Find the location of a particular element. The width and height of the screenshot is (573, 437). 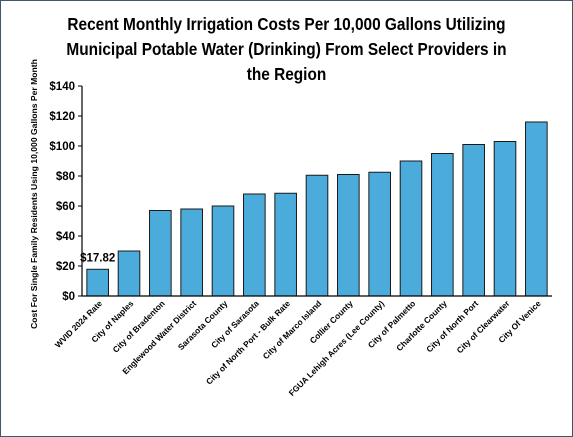

y-tick-label: $80 is located at coordinates (65, 177).